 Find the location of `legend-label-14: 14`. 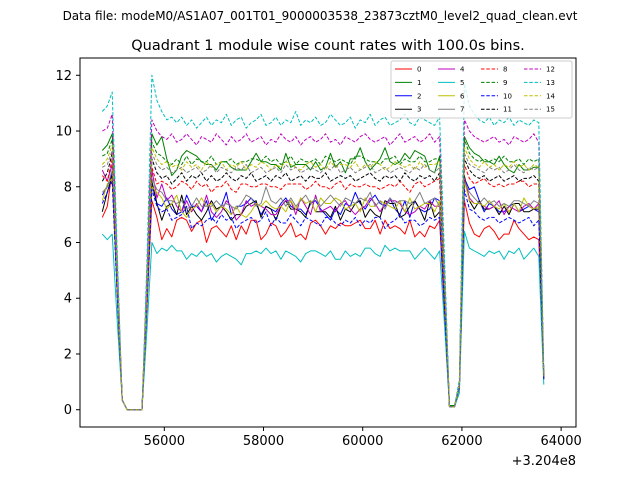

legend-label-14: 14 is located at coordinates (550, 96).